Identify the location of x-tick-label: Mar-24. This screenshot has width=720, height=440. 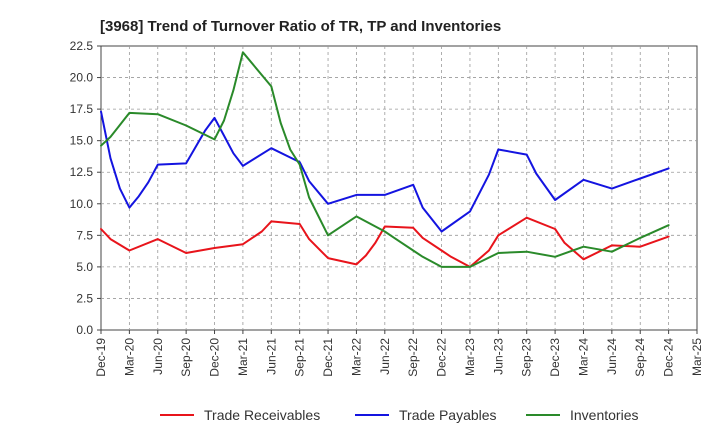
(583, 357).